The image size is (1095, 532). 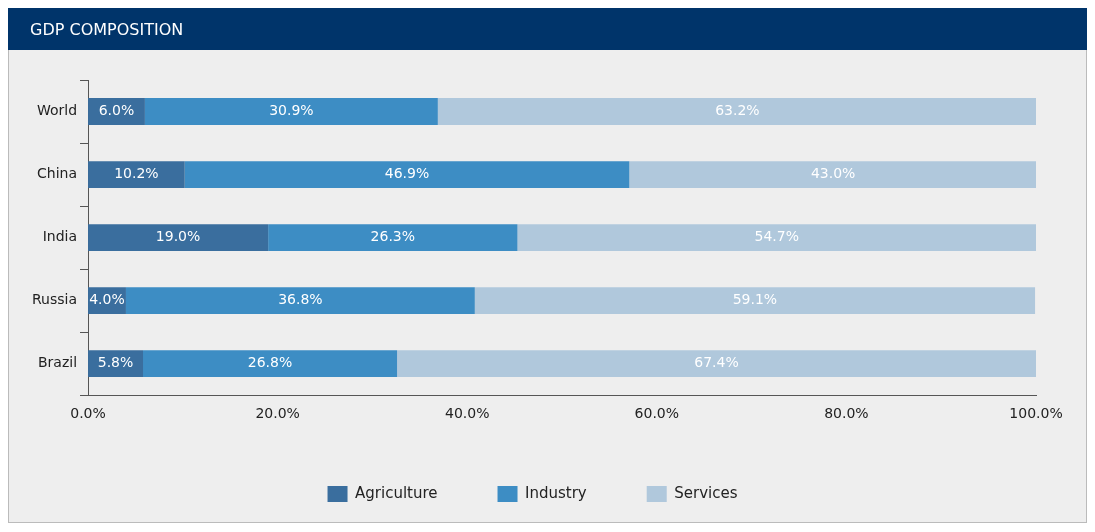 What do you see at coordinates (467, 413) in the screenshot?
I see `x-tick-label: 40.0%` at bounding box center [467, 413].